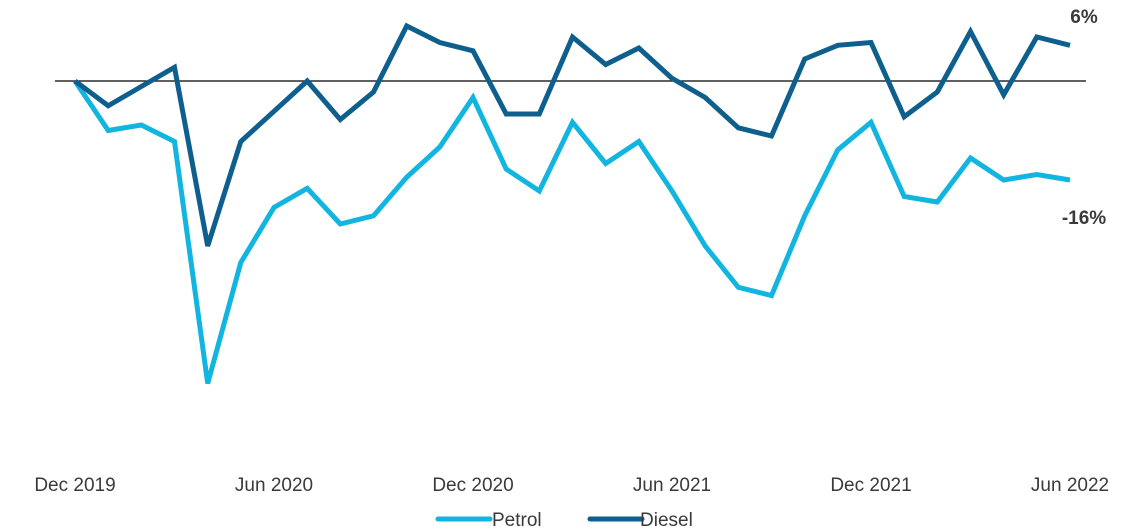 This screenshot has height=531, width=1142. What do you see at coordinates (274, 485) in the screenshot?
I see `x-tick-label: Jun 2020` at bounding box center [274, 485].